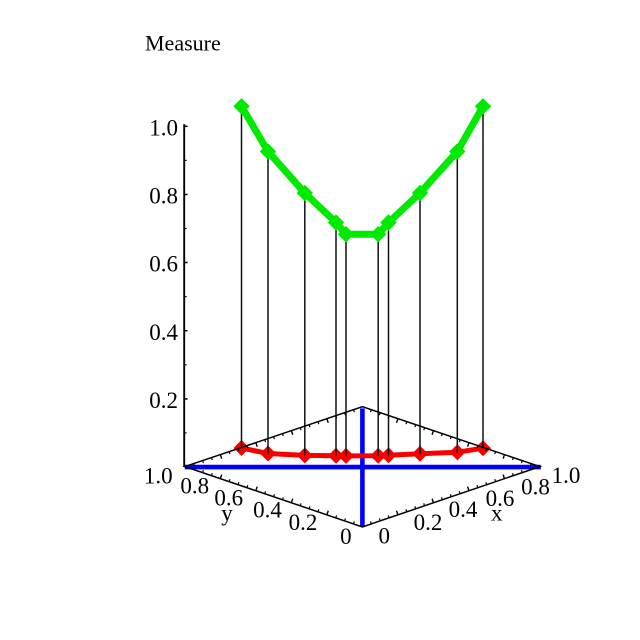 Image resolution: width=640 pixels, height=640 pixels. What do you see at coordinates (227, 512) in the screenshot?
I see `svg-text: y` at bounding box center [227, 512].